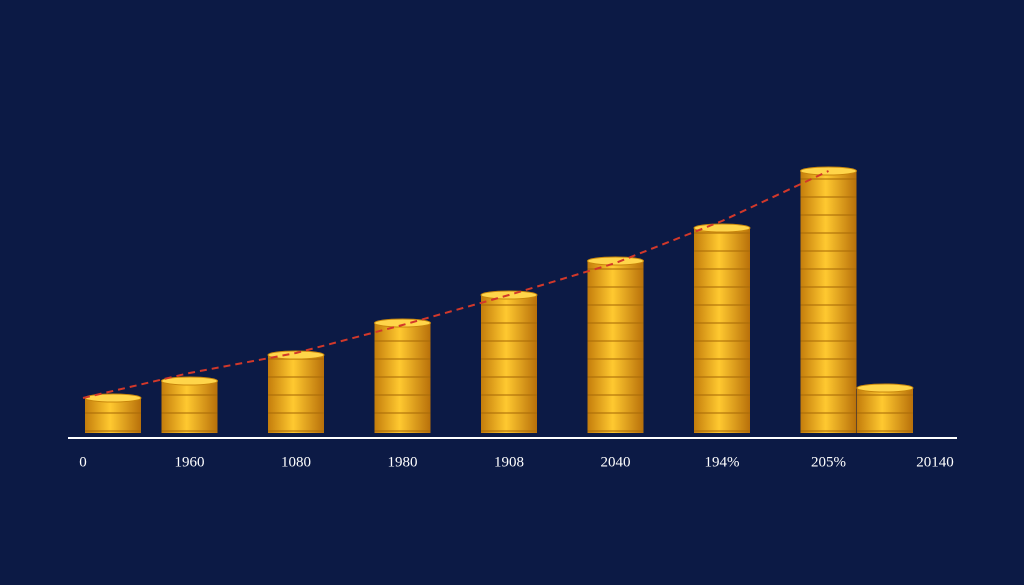  I want to click on x-tick-label: 1960, so click(190, 462).